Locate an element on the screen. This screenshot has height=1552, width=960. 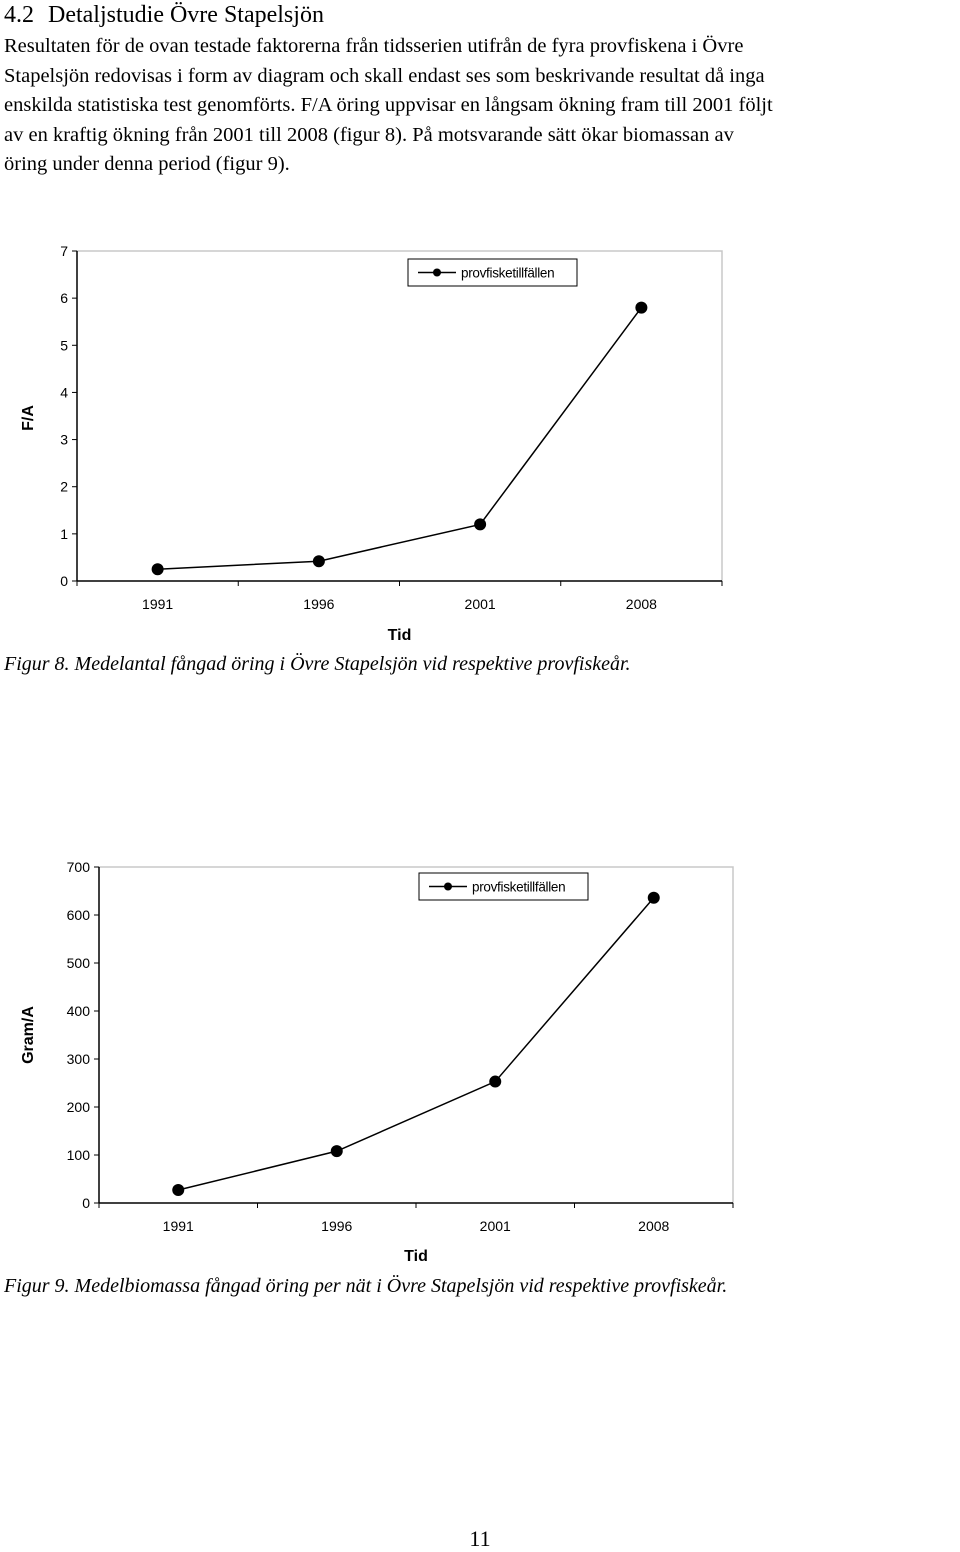
y-tick-label: 5 is located at coordinates (64, 345).